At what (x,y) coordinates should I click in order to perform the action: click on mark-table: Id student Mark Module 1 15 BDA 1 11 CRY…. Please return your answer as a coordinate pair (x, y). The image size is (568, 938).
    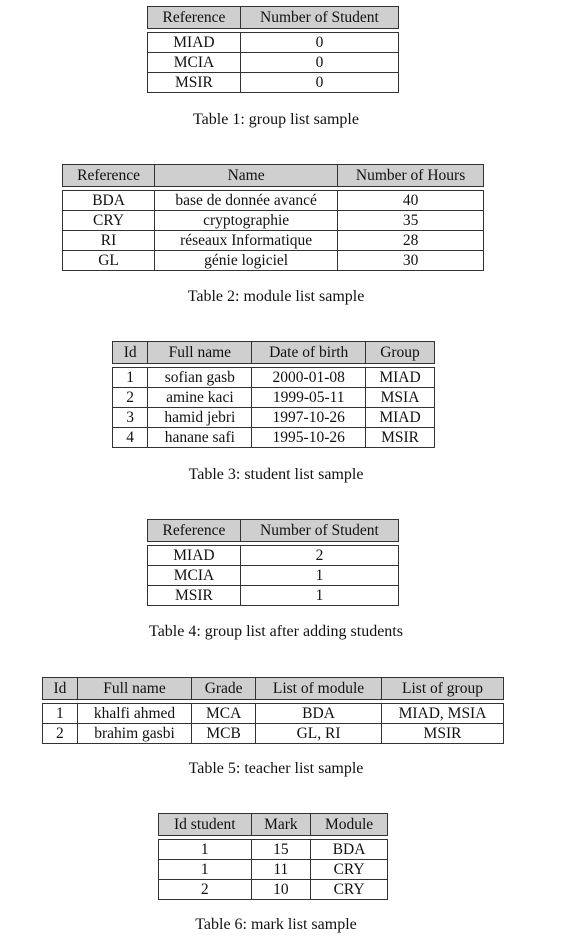
    Looking at the image, I should click on (273, 856).